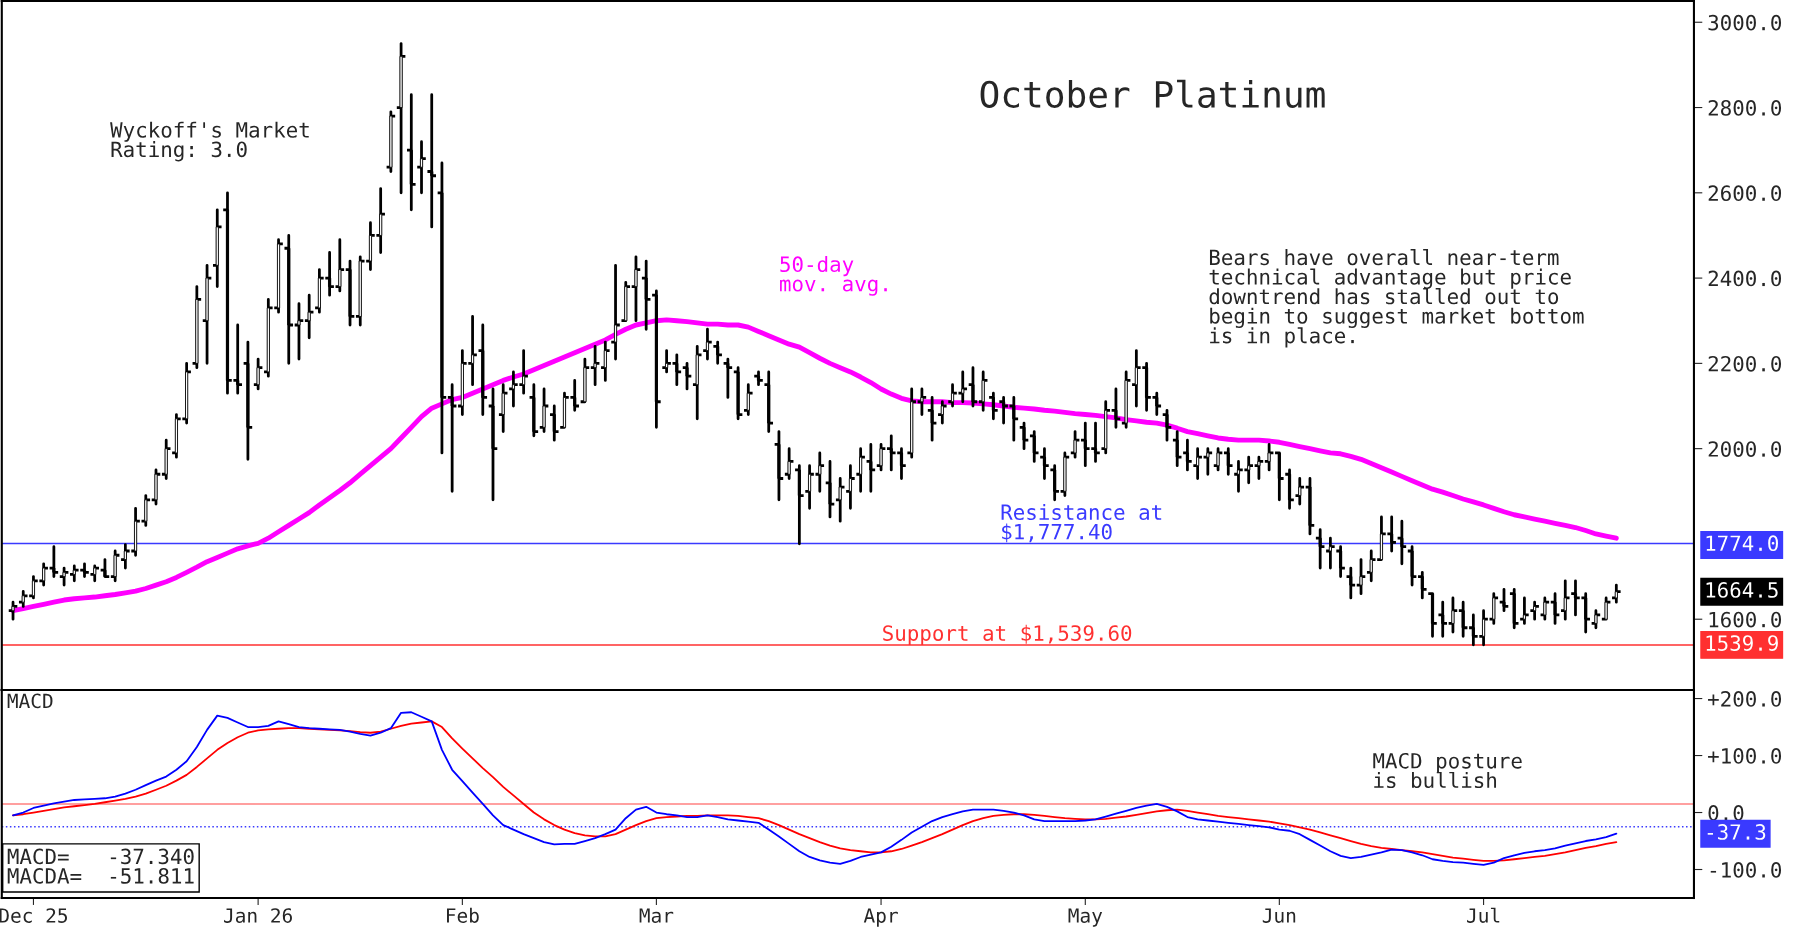  I want to click on chart-title: MACD, so click(30, 701).